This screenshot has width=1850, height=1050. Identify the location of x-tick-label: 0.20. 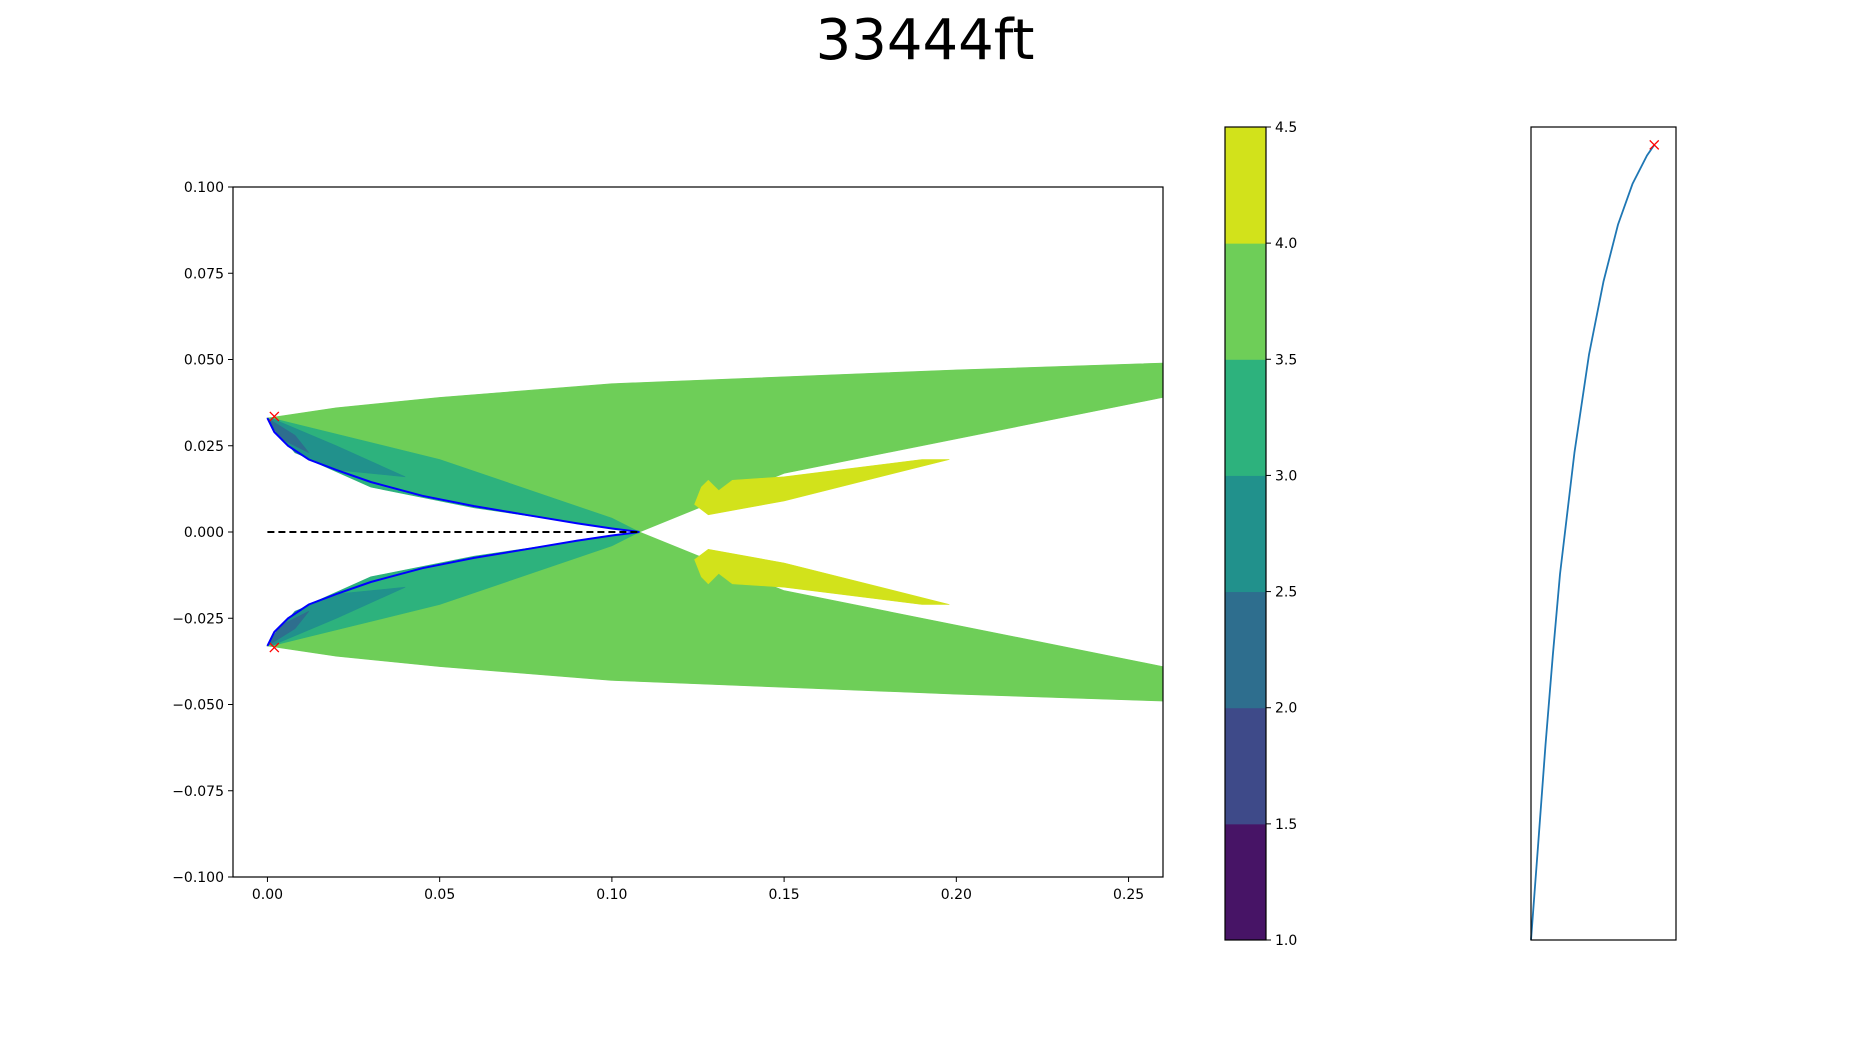
(956, 895).